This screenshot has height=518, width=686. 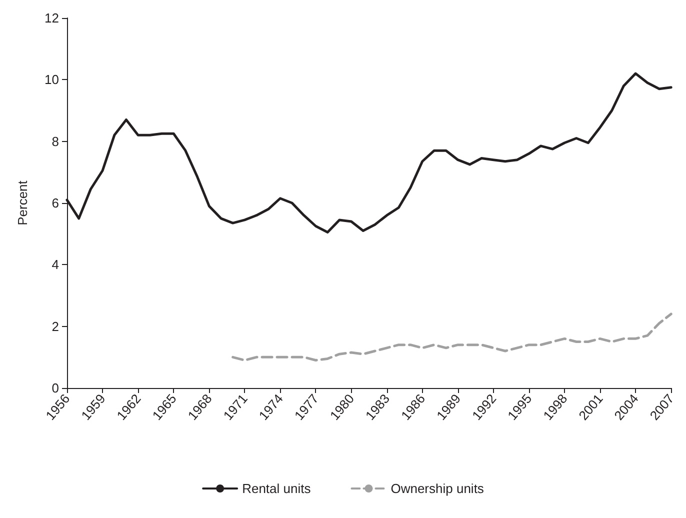 I want to click on legend-label: Rental units, so click(x=277, y=488).